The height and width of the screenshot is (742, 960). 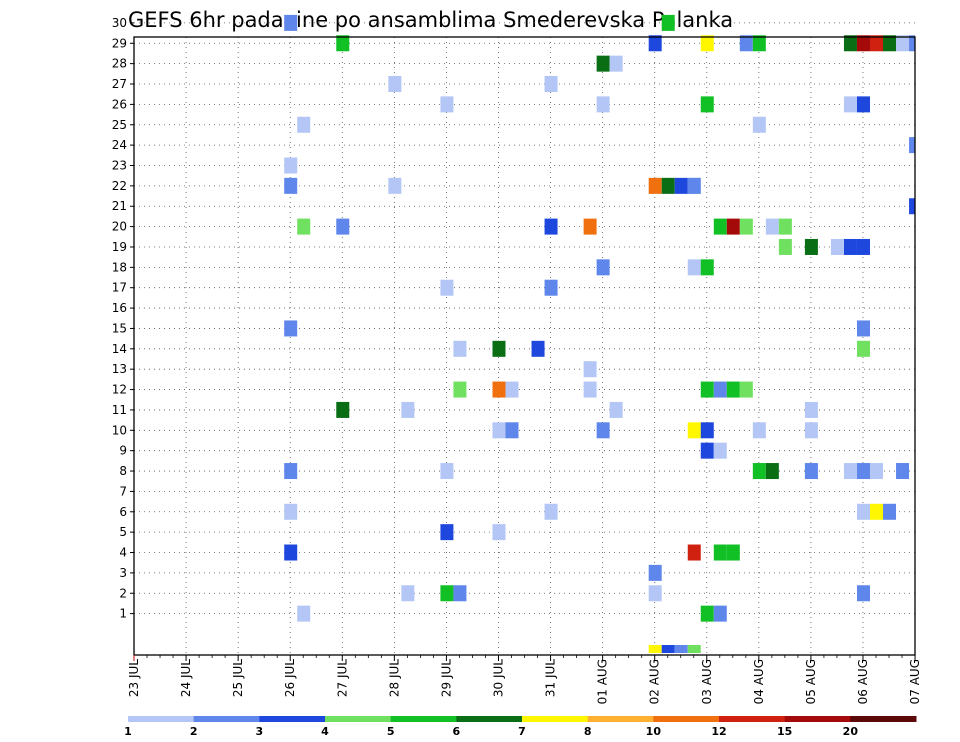 I want to click on colorbar-label: 3, so click(x=260, y=731).